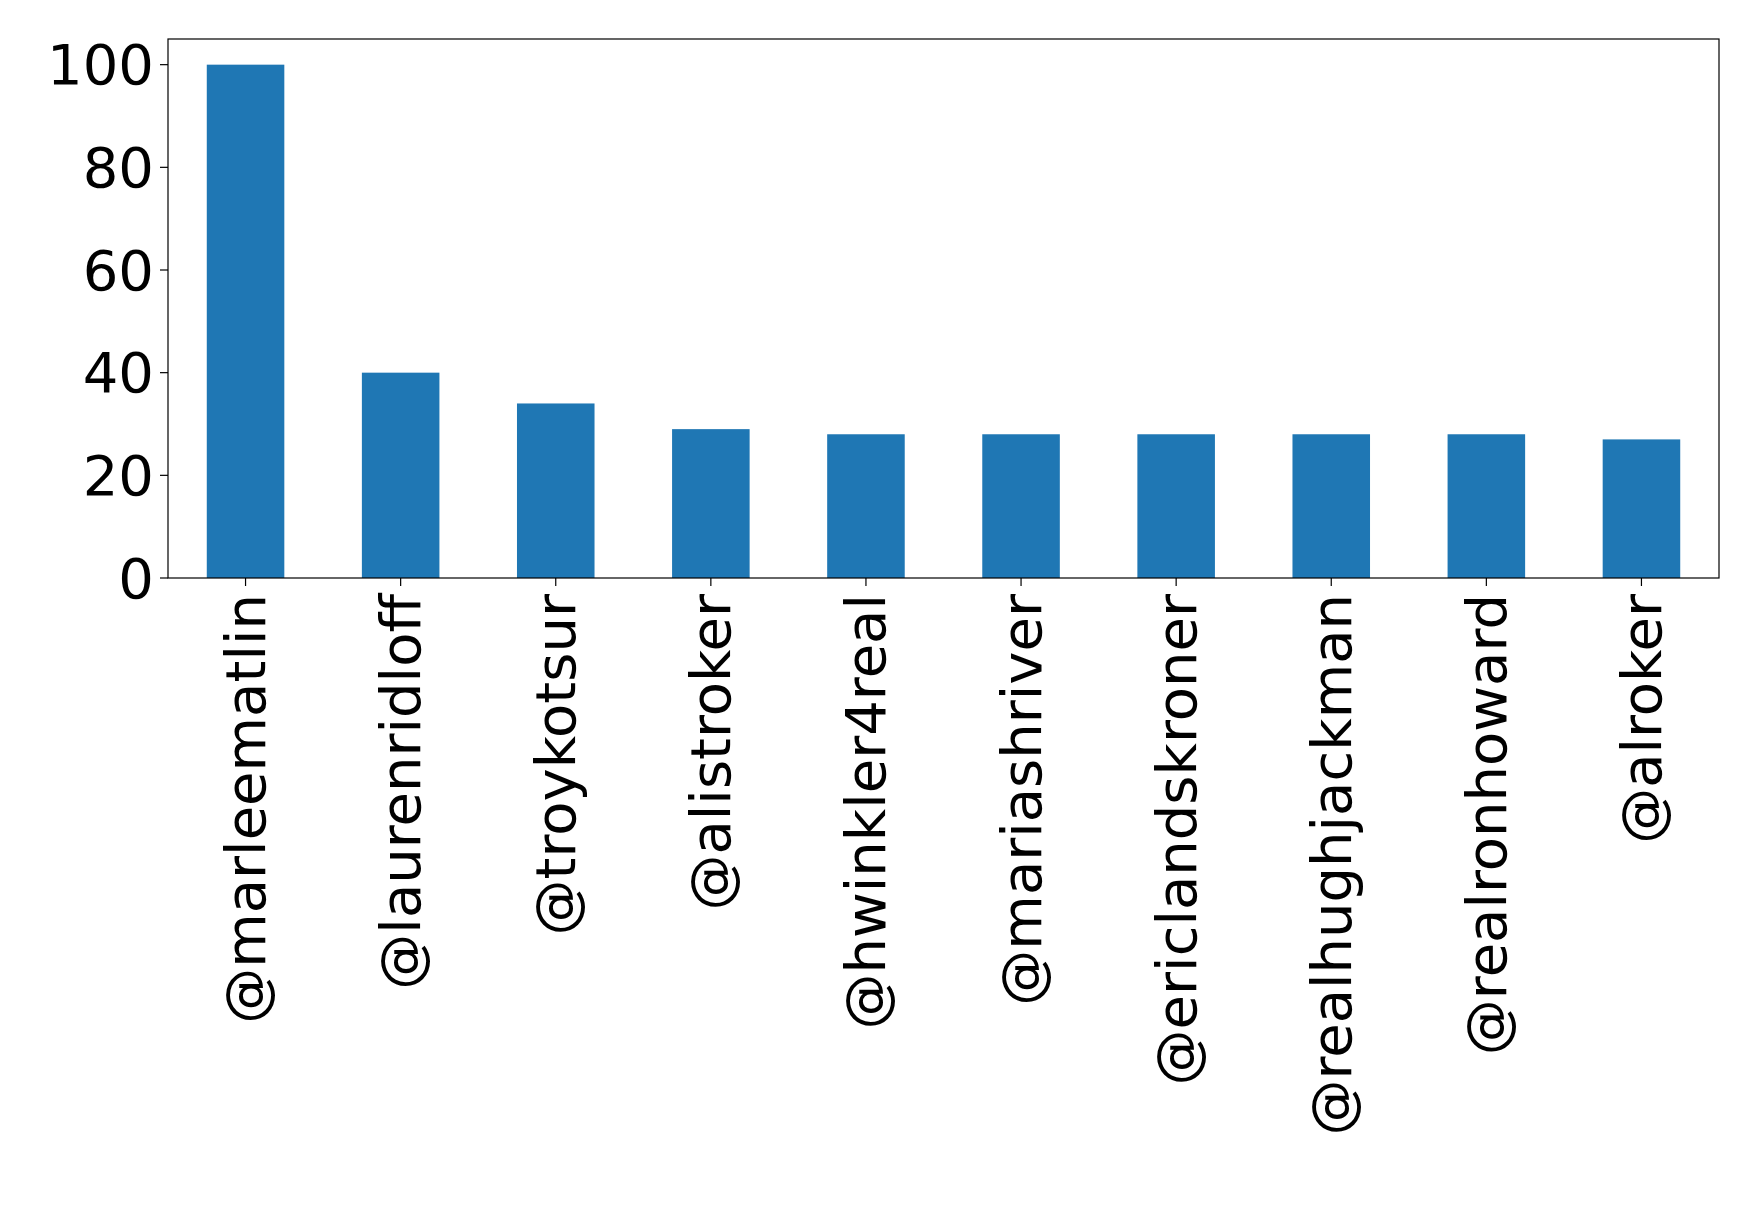 The width and height of the screenshot is (1758, 1232). Describe the element at coordinates (100, 65) in the screenshot. I see `y-tick-label: 100` at that location.